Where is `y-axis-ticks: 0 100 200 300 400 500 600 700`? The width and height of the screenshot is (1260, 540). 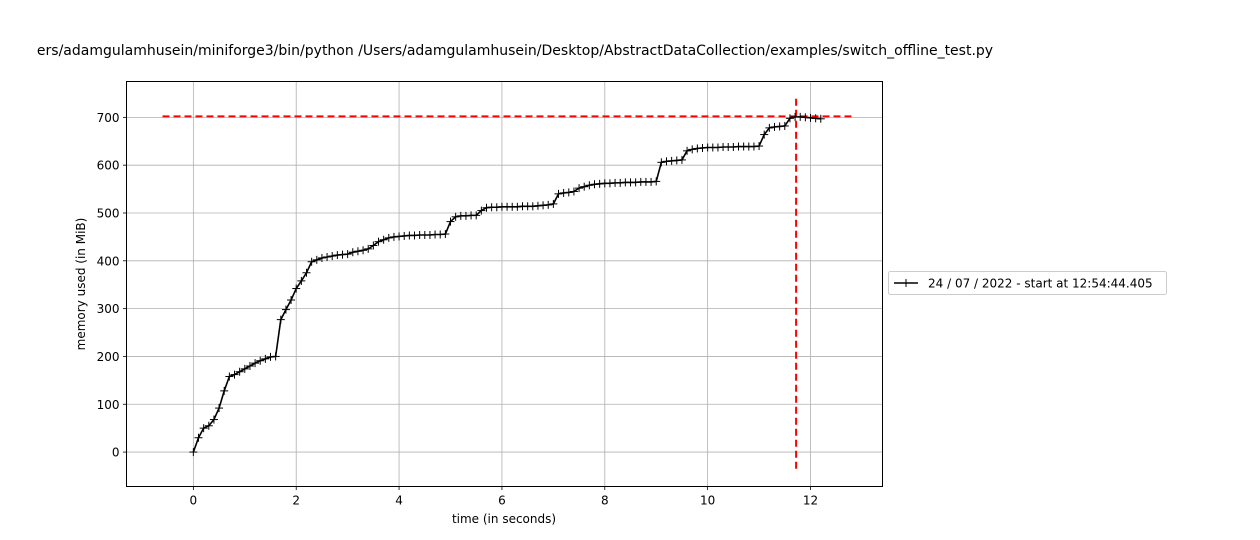
y-axis-ticks: 0 100 200 300 400 500 600 700 is located at coordinates (112, 285).